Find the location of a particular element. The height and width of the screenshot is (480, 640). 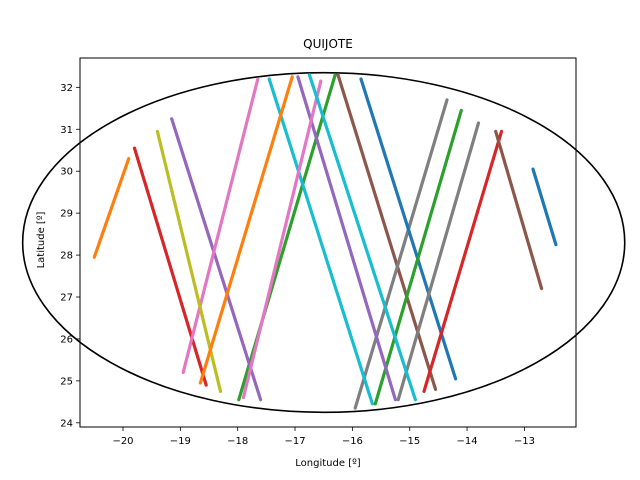

x-tick-label: −18 is located at coordinates (237, 441).